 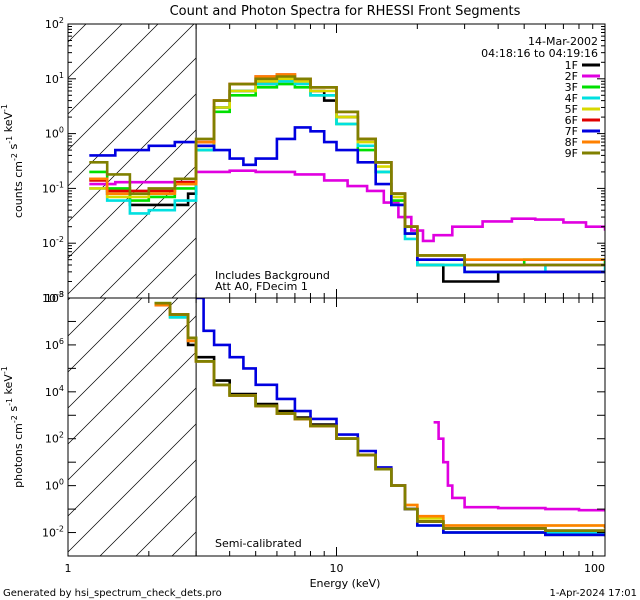 What do you see at coordinates (571, 120) in the screenshot?
I see `legend-label-6f: 6F` at bounding box center [571, 120].